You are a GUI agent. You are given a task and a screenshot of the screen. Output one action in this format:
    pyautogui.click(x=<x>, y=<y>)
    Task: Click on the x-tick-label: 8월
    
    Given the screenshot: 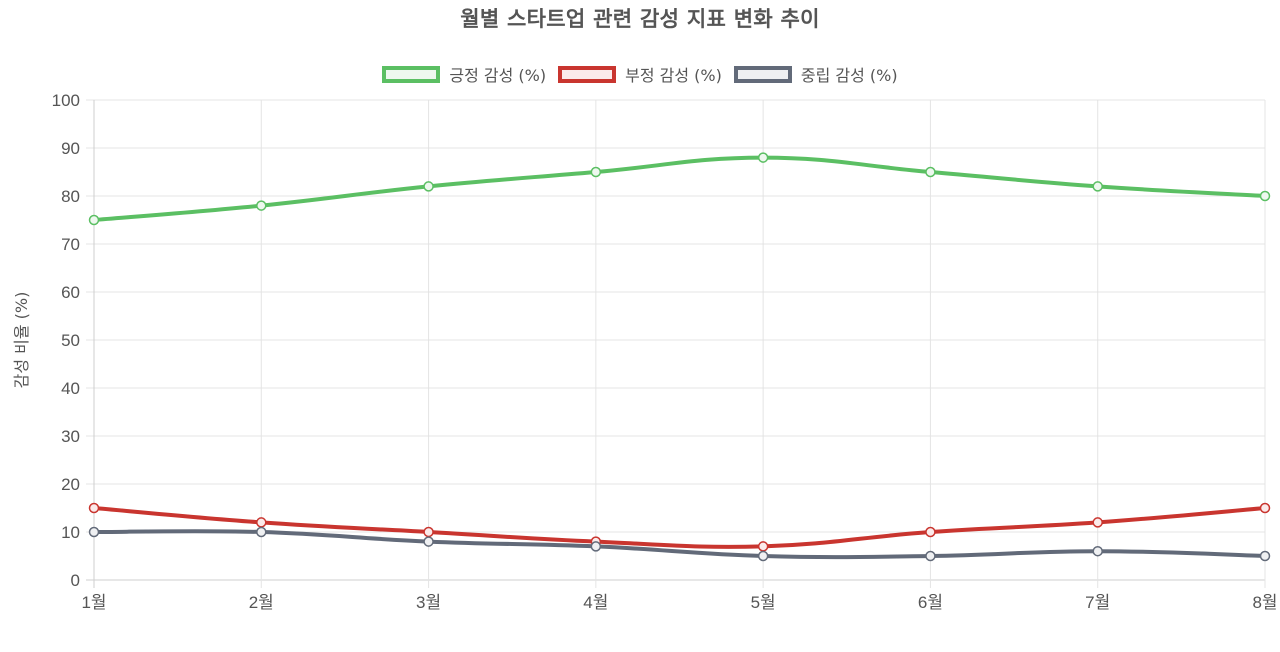 What is the action you would take?
    pyautogui.click(x=1264, y=602)
    